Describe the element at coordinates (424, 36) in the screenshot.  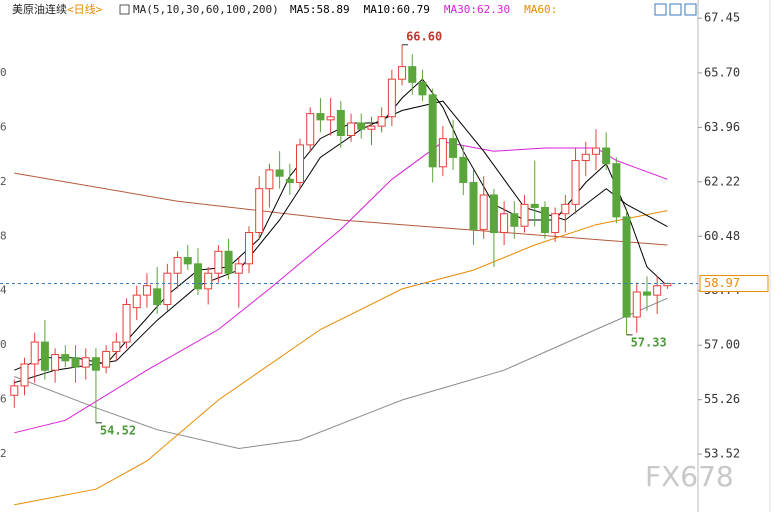
I see `annotation: 66.60` at that location.